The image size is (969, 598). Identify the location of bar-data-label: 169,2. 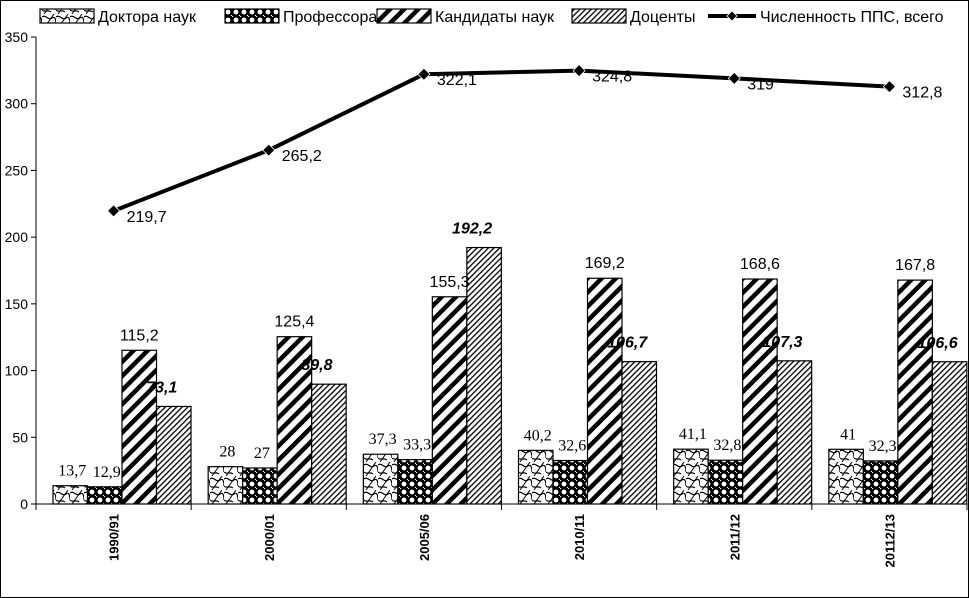
(605, 263).